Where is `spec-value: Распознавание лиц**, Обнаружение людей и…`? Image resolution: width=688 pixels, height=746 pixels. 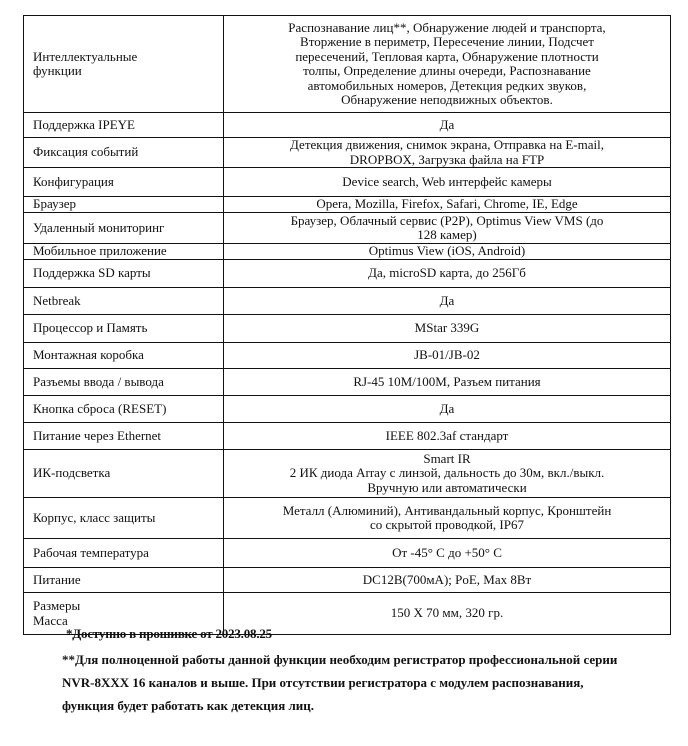 spec-value: Распознавание лиц**, Обнаружение людей и… is located at coordinates (447, 64).